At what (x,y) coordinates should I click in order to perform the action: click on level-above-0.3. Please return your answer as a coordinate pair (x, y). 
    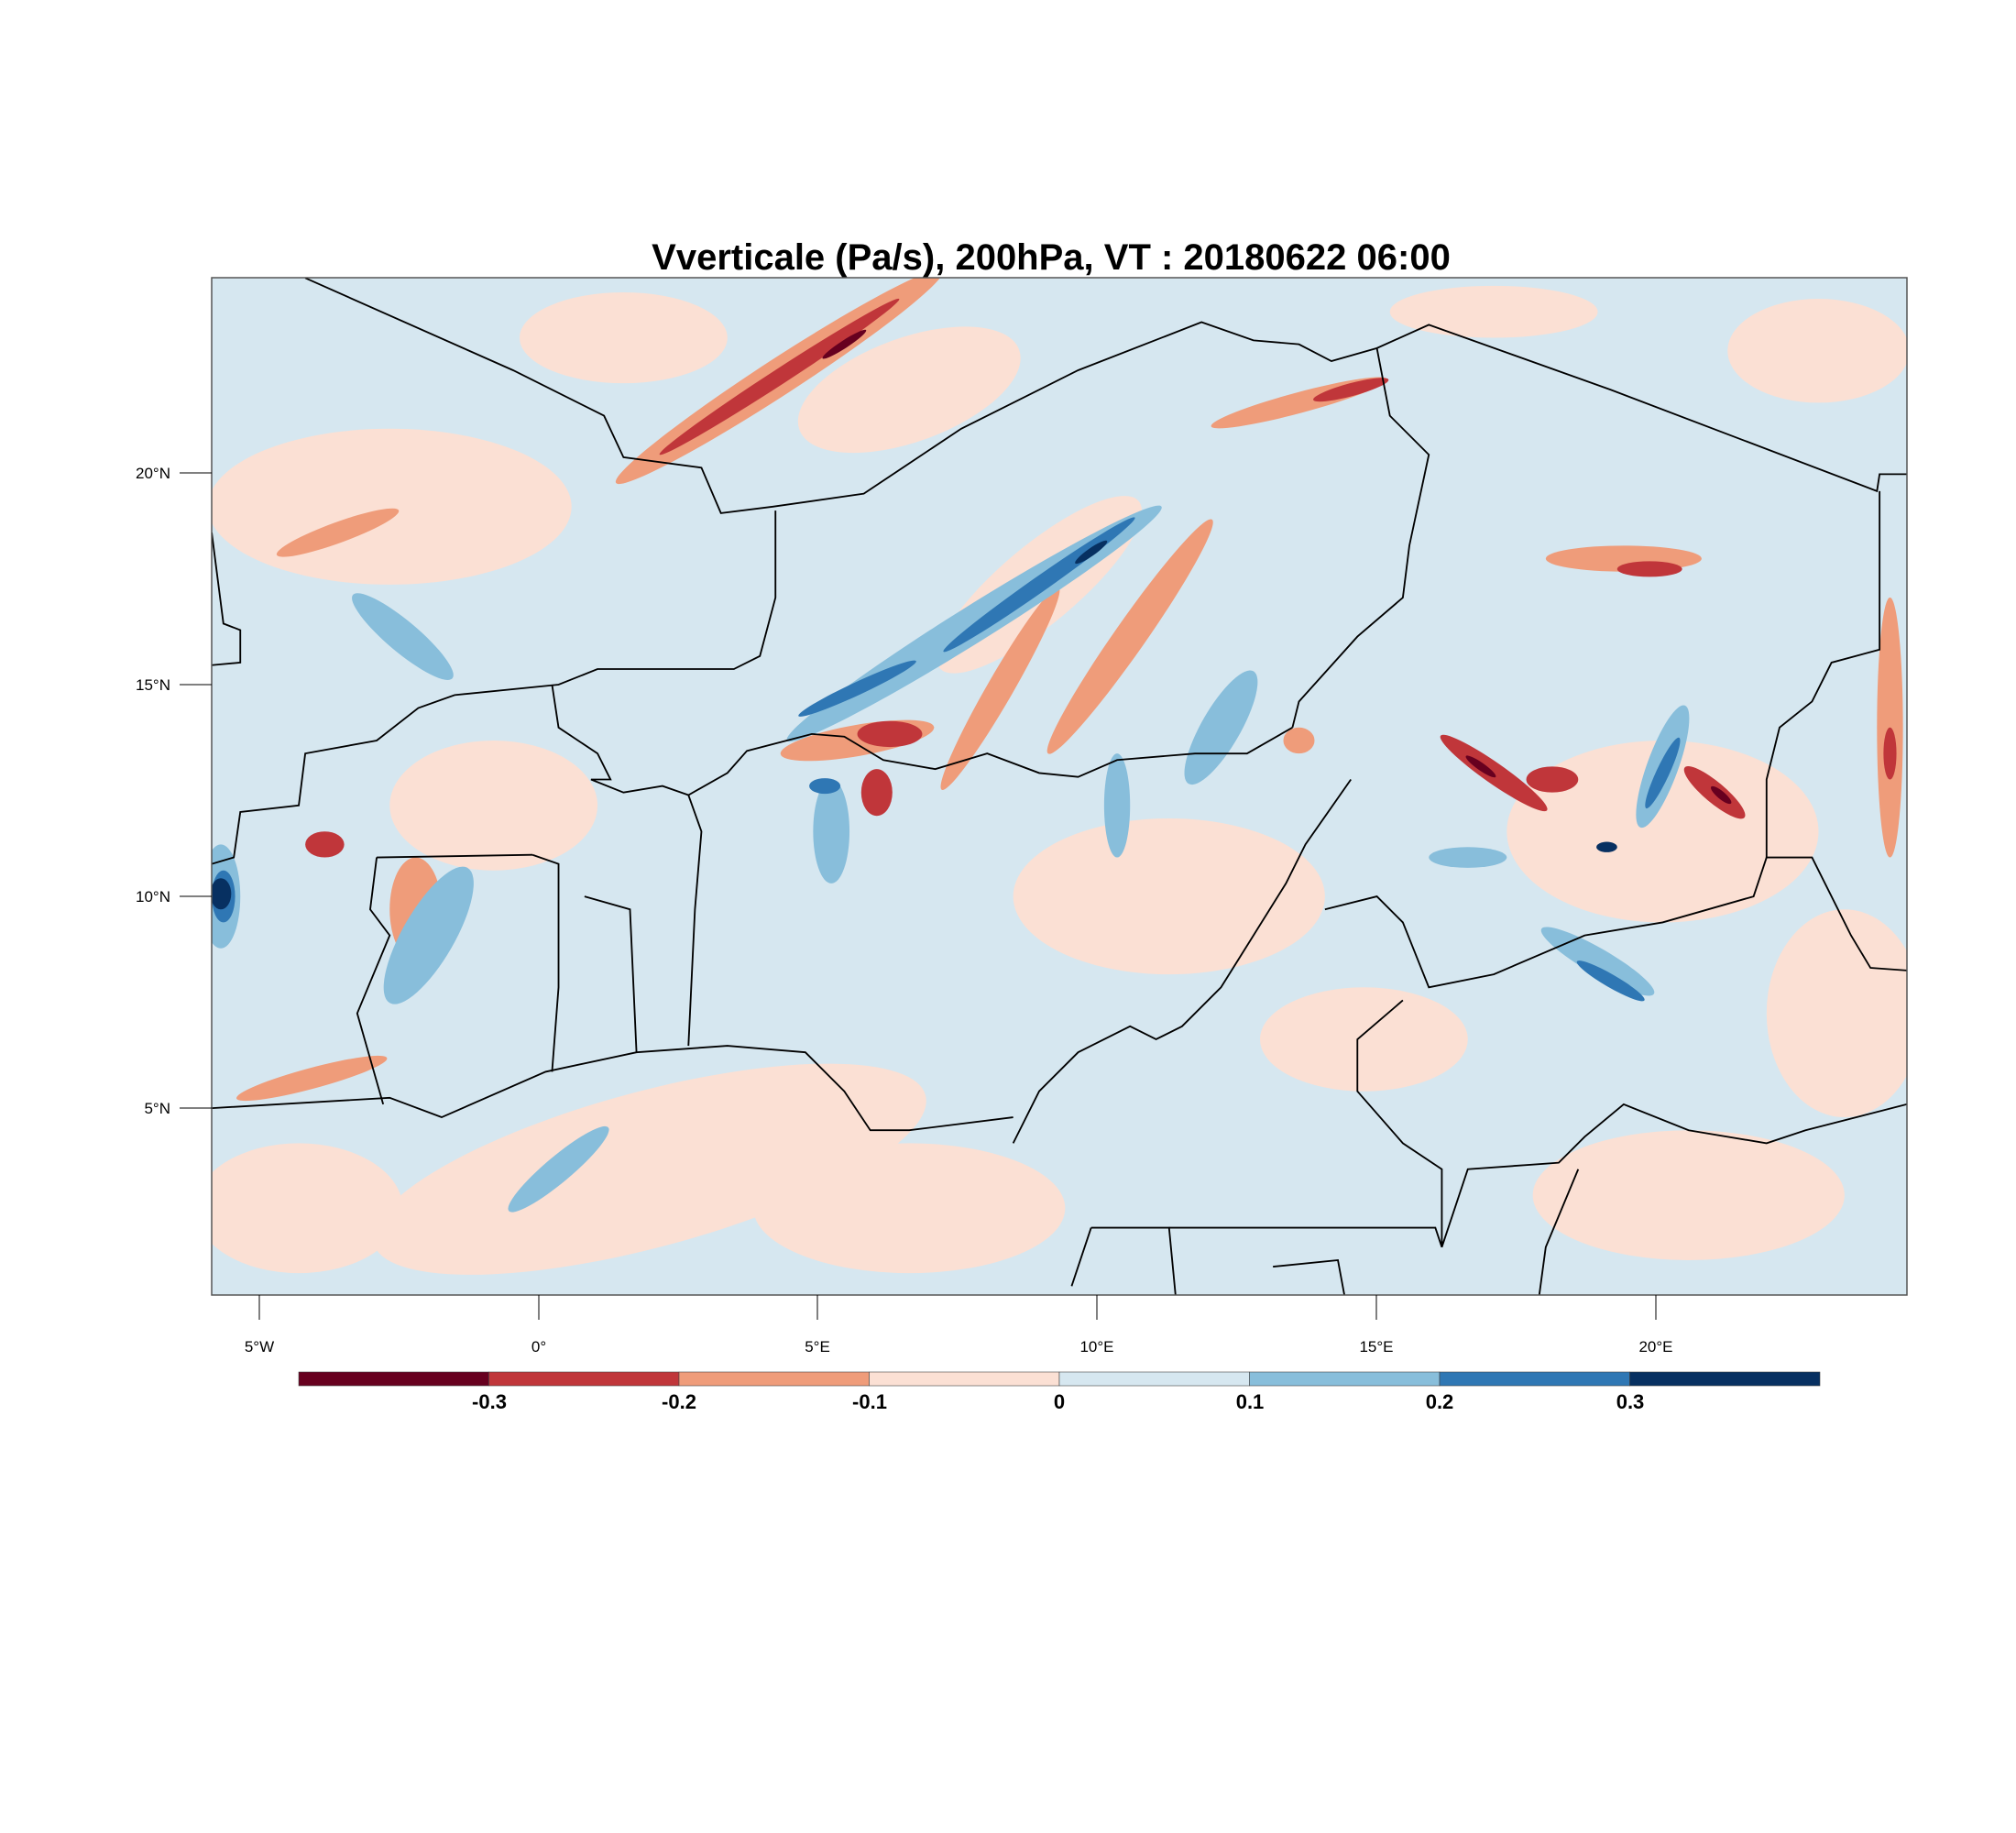
    Looking at the image, I should click on (914, 725).